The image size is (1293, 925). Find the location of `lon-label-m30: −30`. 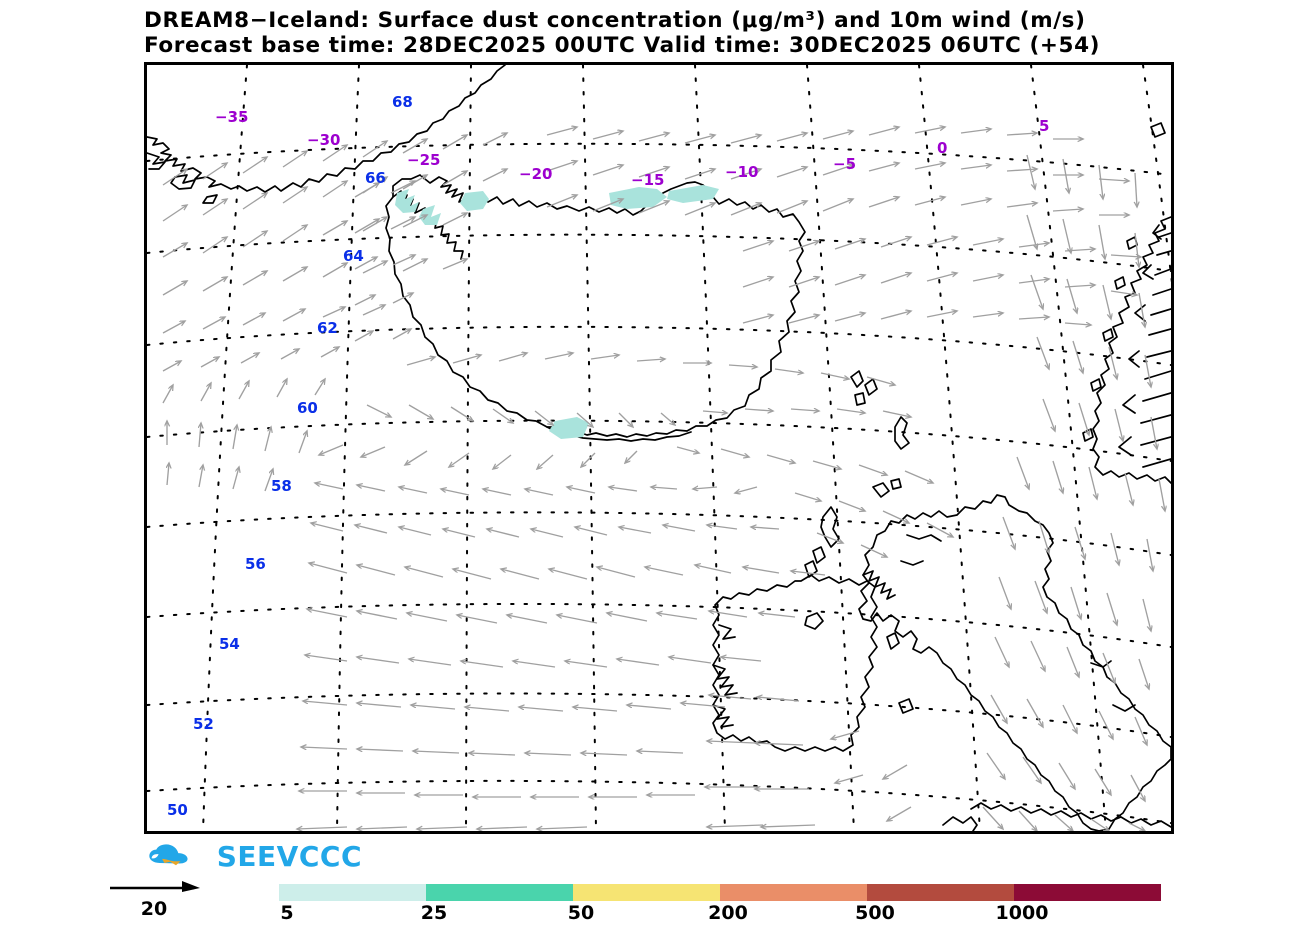

lon-label-m30: −30 is located at coordinates (323, 140).